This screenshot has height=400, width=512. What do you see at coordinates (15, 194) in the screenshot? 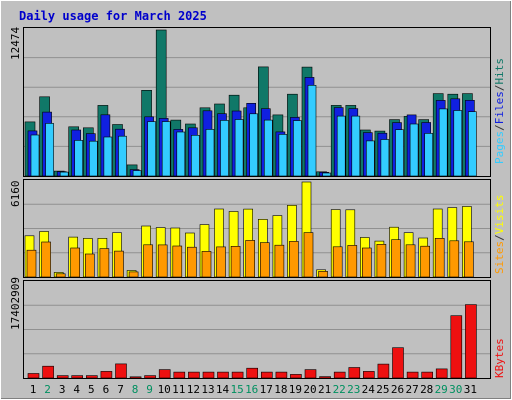
I see `middle-max-label: 6160` at bounding box center [15, 194].